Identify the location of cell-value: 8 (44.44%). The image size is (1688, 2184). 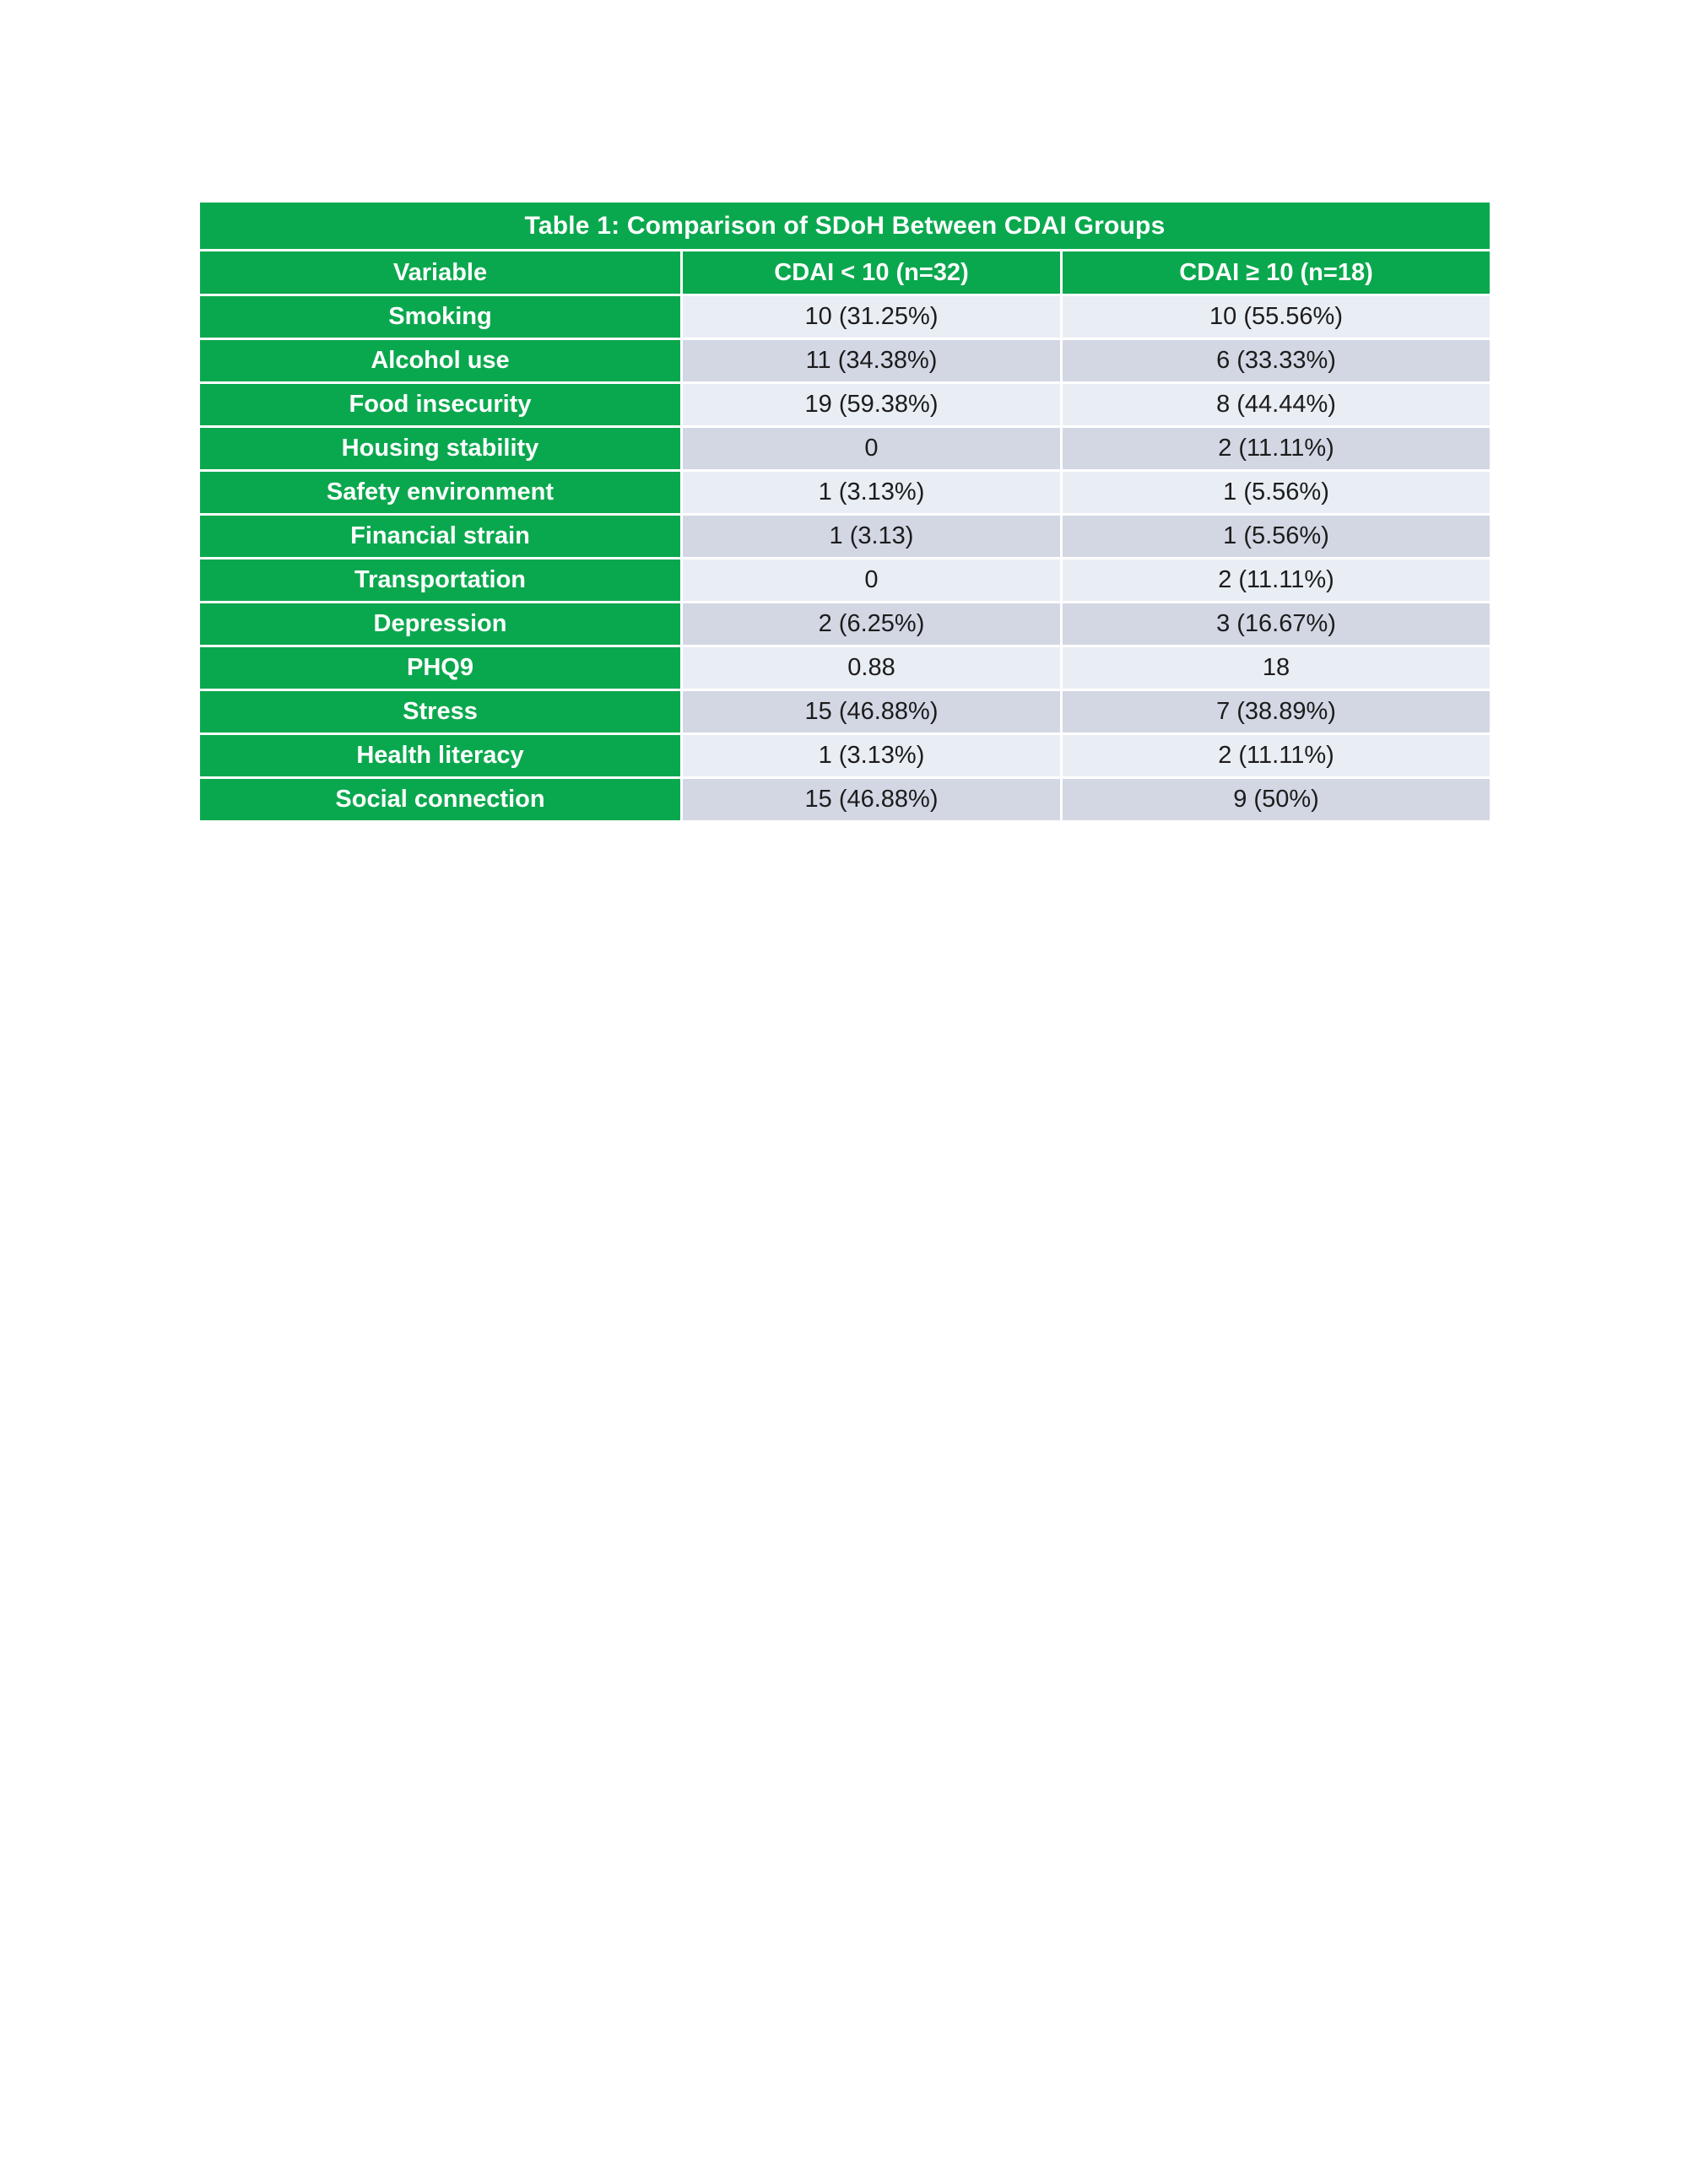
(1276, 404).